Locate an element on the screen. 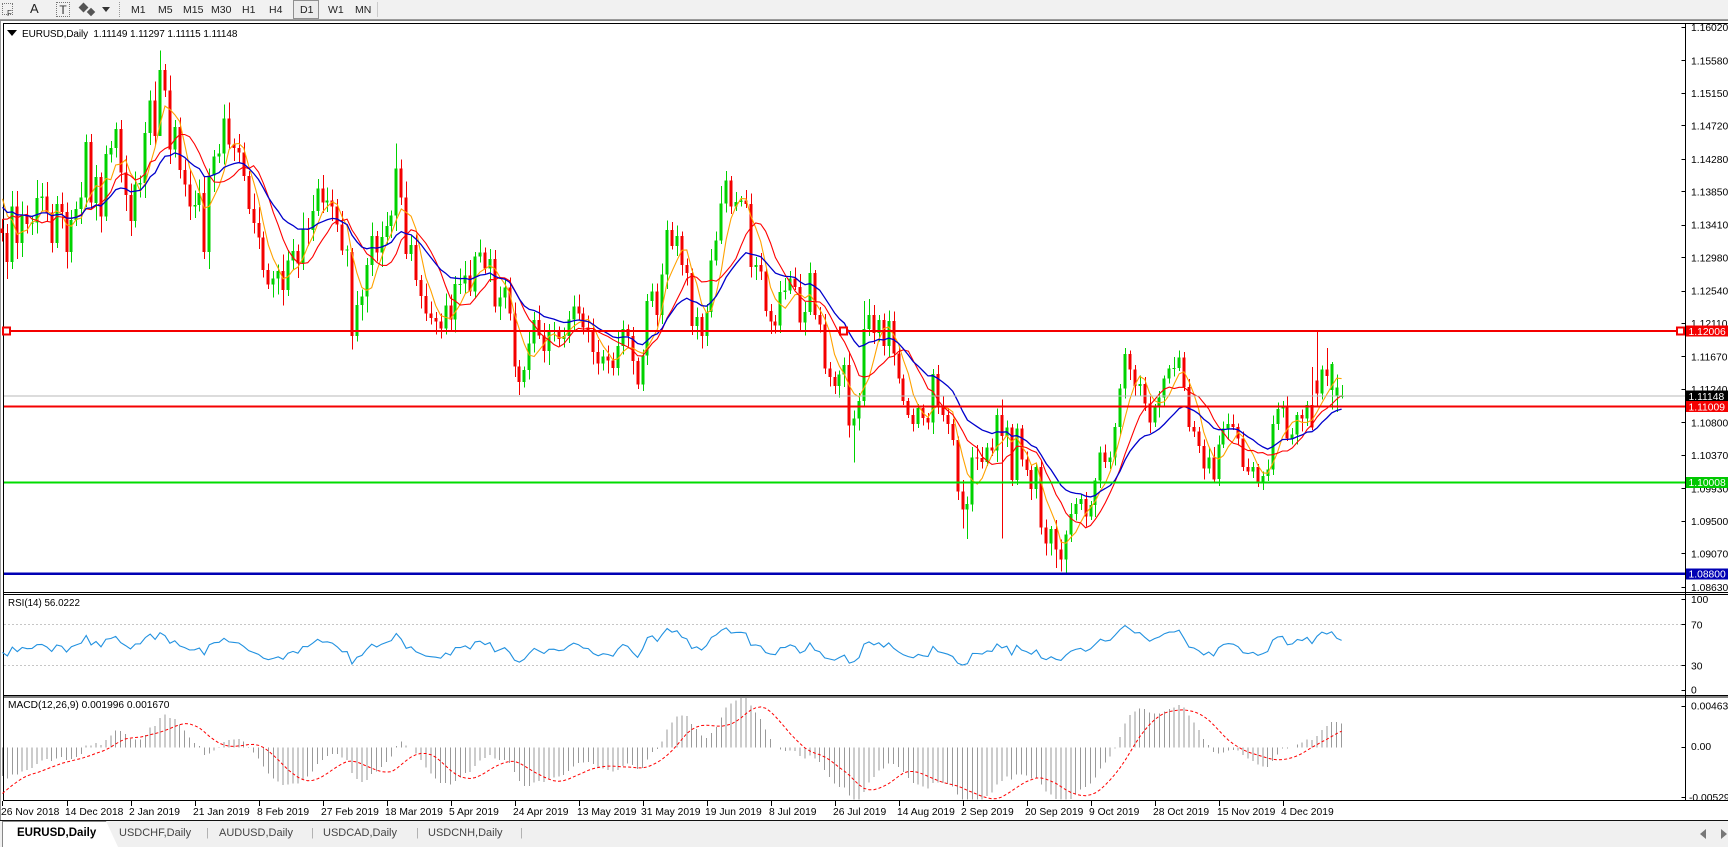 The image size is (1728, 852). svg-text: 8 Jul 2019 is located at coordinates (793, 812).